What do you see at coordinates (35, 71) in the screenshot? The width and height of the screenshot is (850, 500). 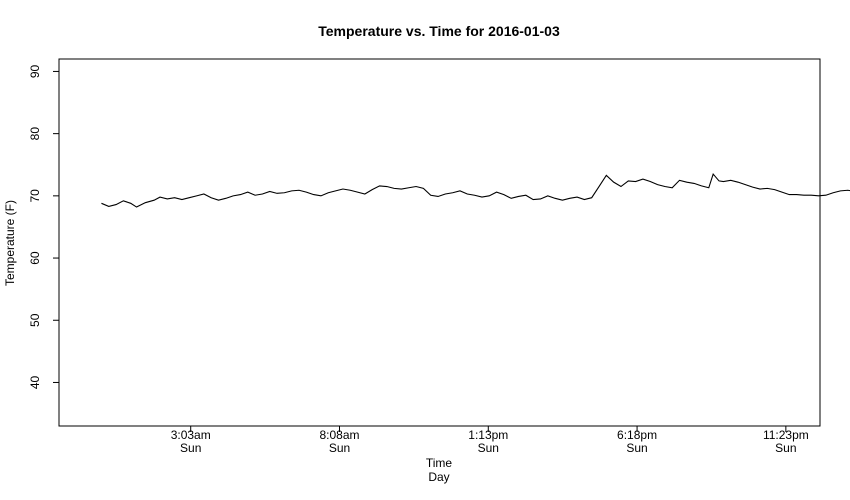 I see `y-tick-label: 90` at bounding box center [35, 71].